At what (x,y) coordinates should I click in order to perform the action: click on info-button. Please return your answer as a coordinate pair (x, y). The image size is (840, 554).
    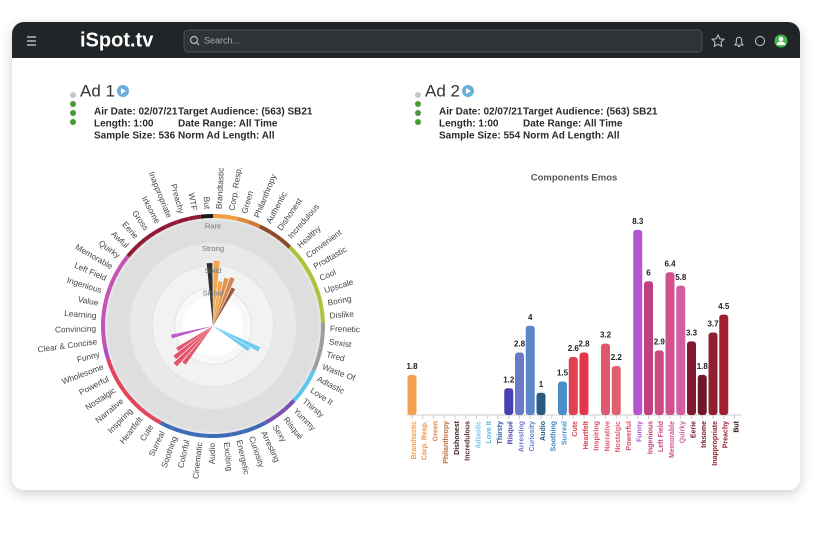
    Looking at the image, I should click on (760, 41).